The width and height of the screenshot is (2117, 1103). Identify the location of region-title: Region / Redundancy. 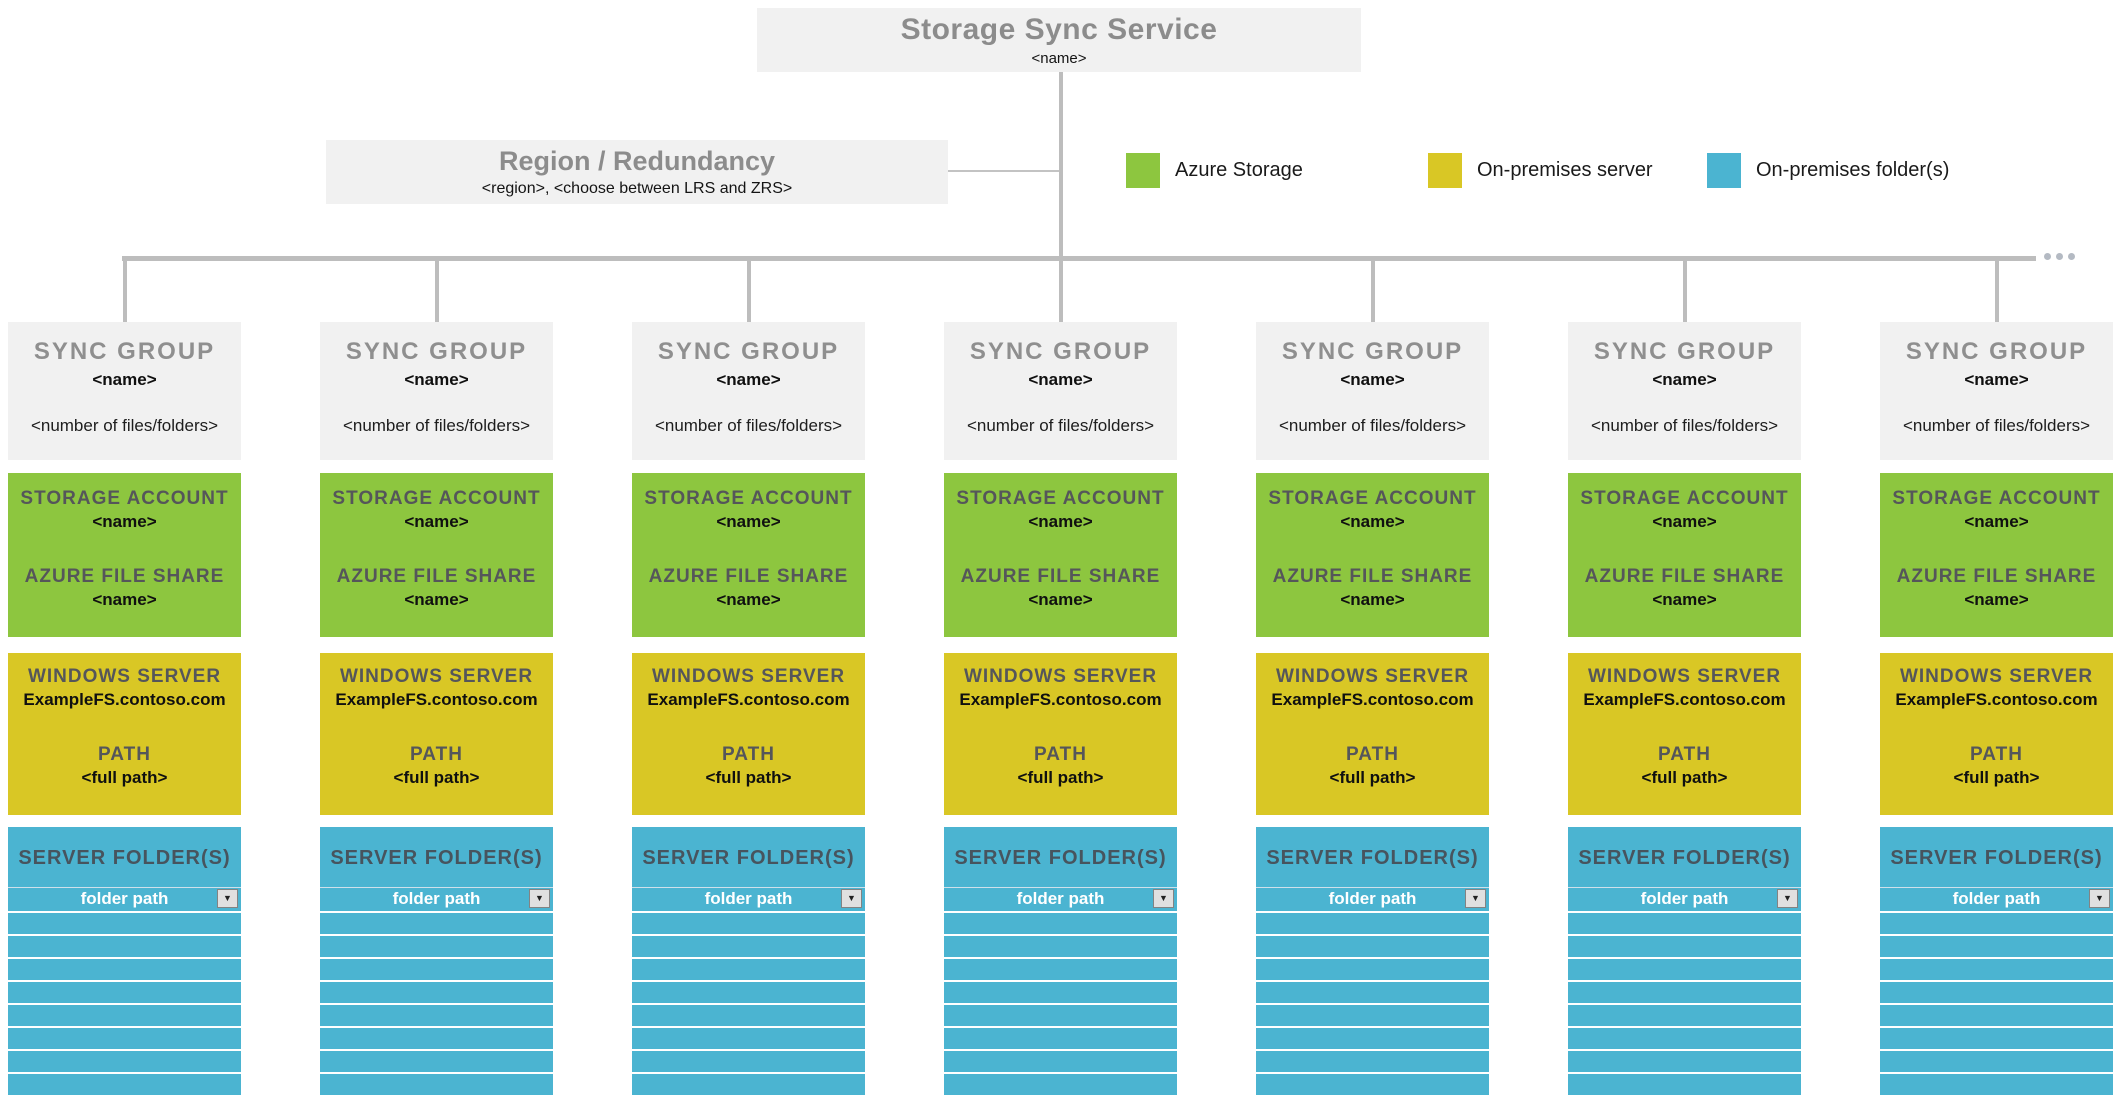
(637, 161).